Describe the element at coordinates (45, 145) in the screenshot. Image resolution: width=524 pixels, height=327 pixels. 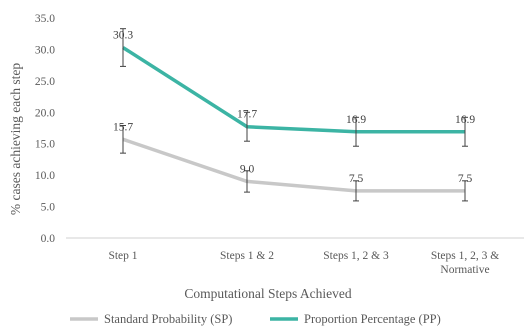
I see `y-tick-label: 15.0` at that location.